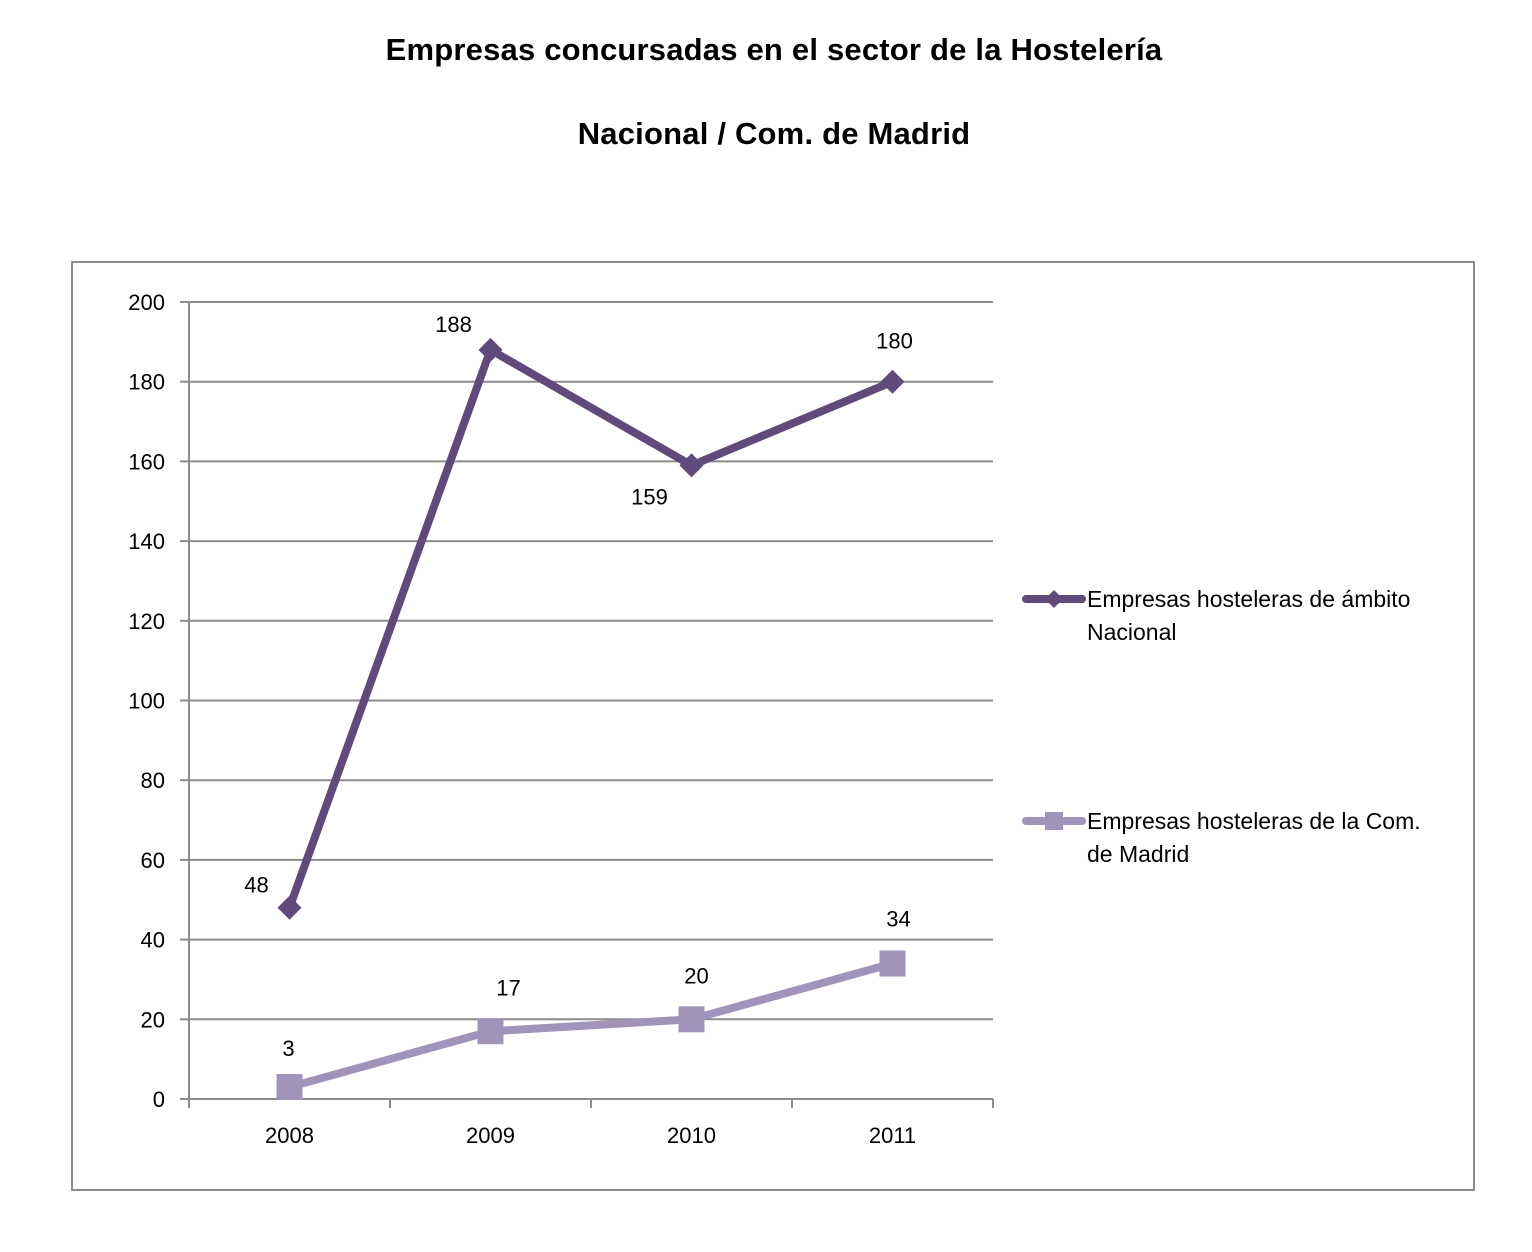  What do you see at coordinates (289, 1135) in the screenshot?
I see `x-tick-label: 2008` at bounding box center [289, 1135].